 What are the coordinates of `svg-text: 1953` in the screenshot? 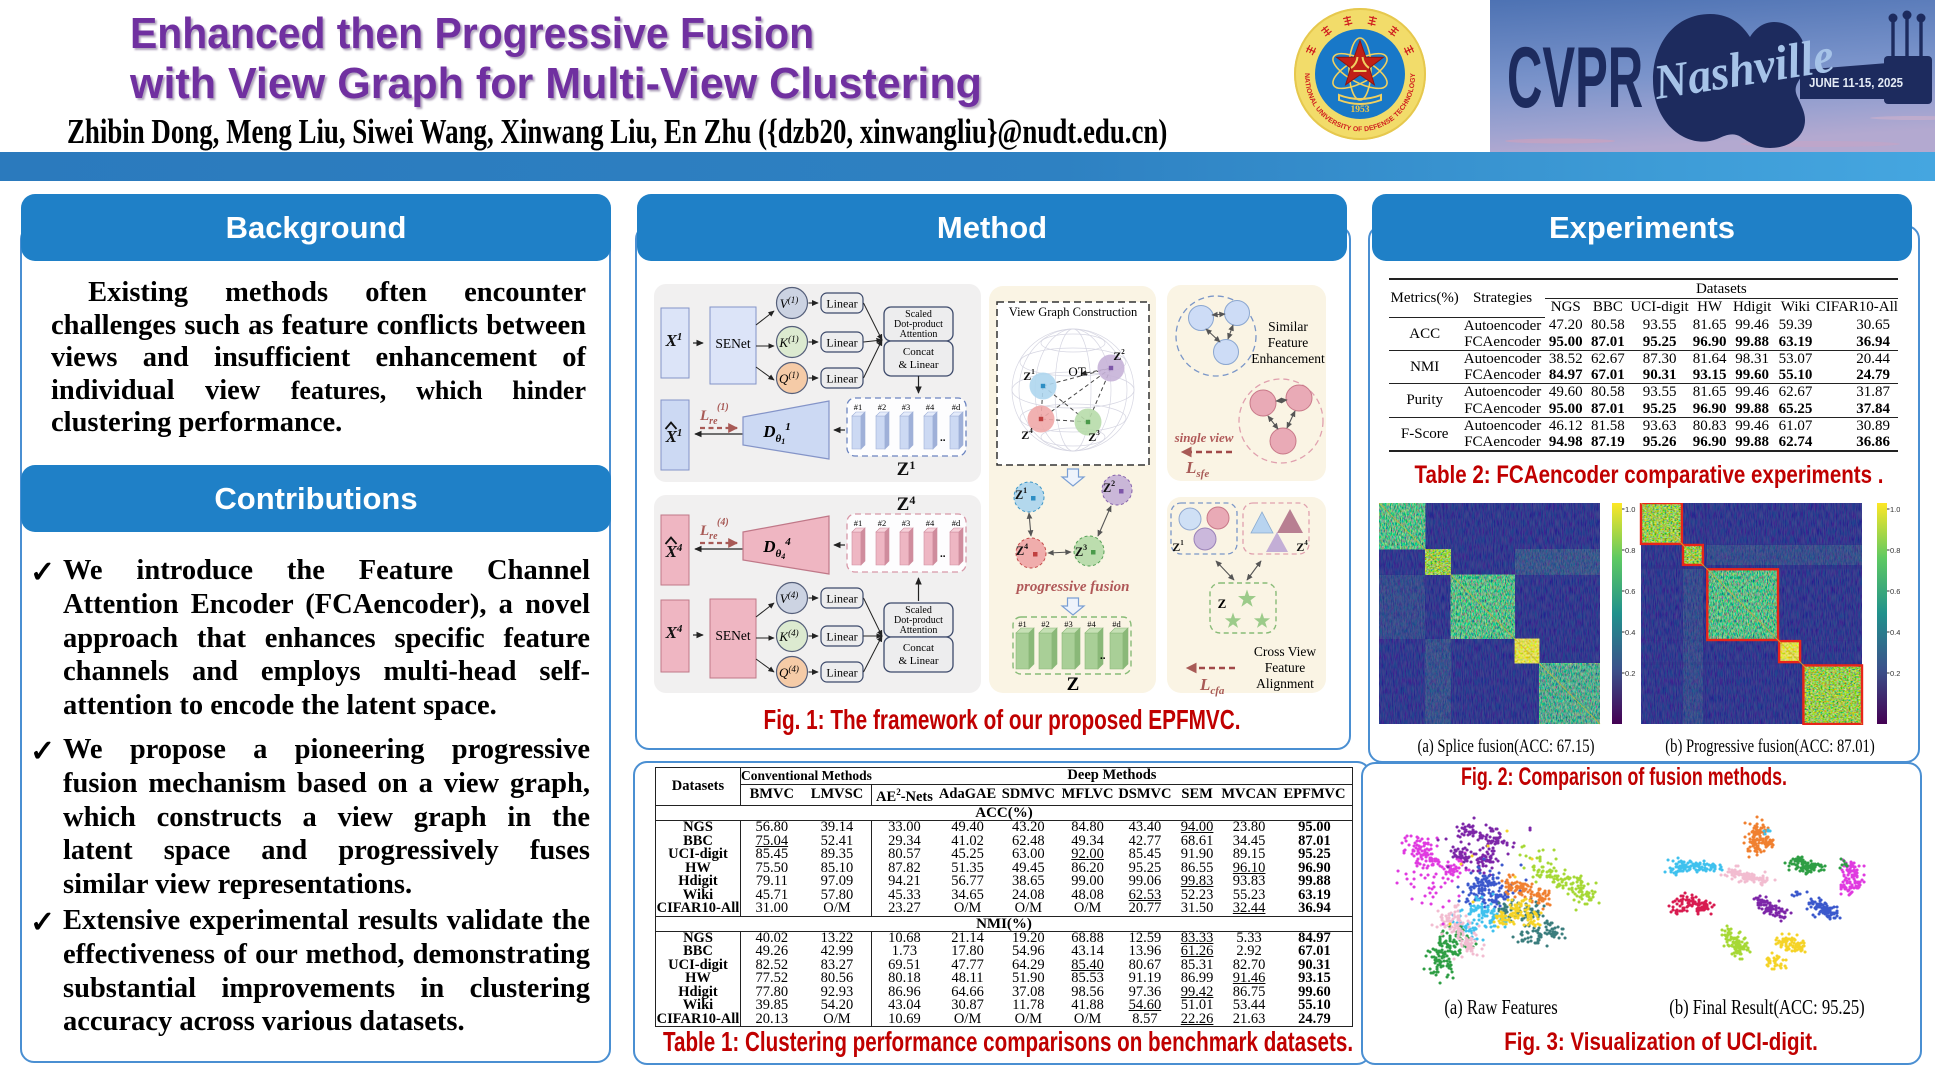 It's located at (1360, 110).